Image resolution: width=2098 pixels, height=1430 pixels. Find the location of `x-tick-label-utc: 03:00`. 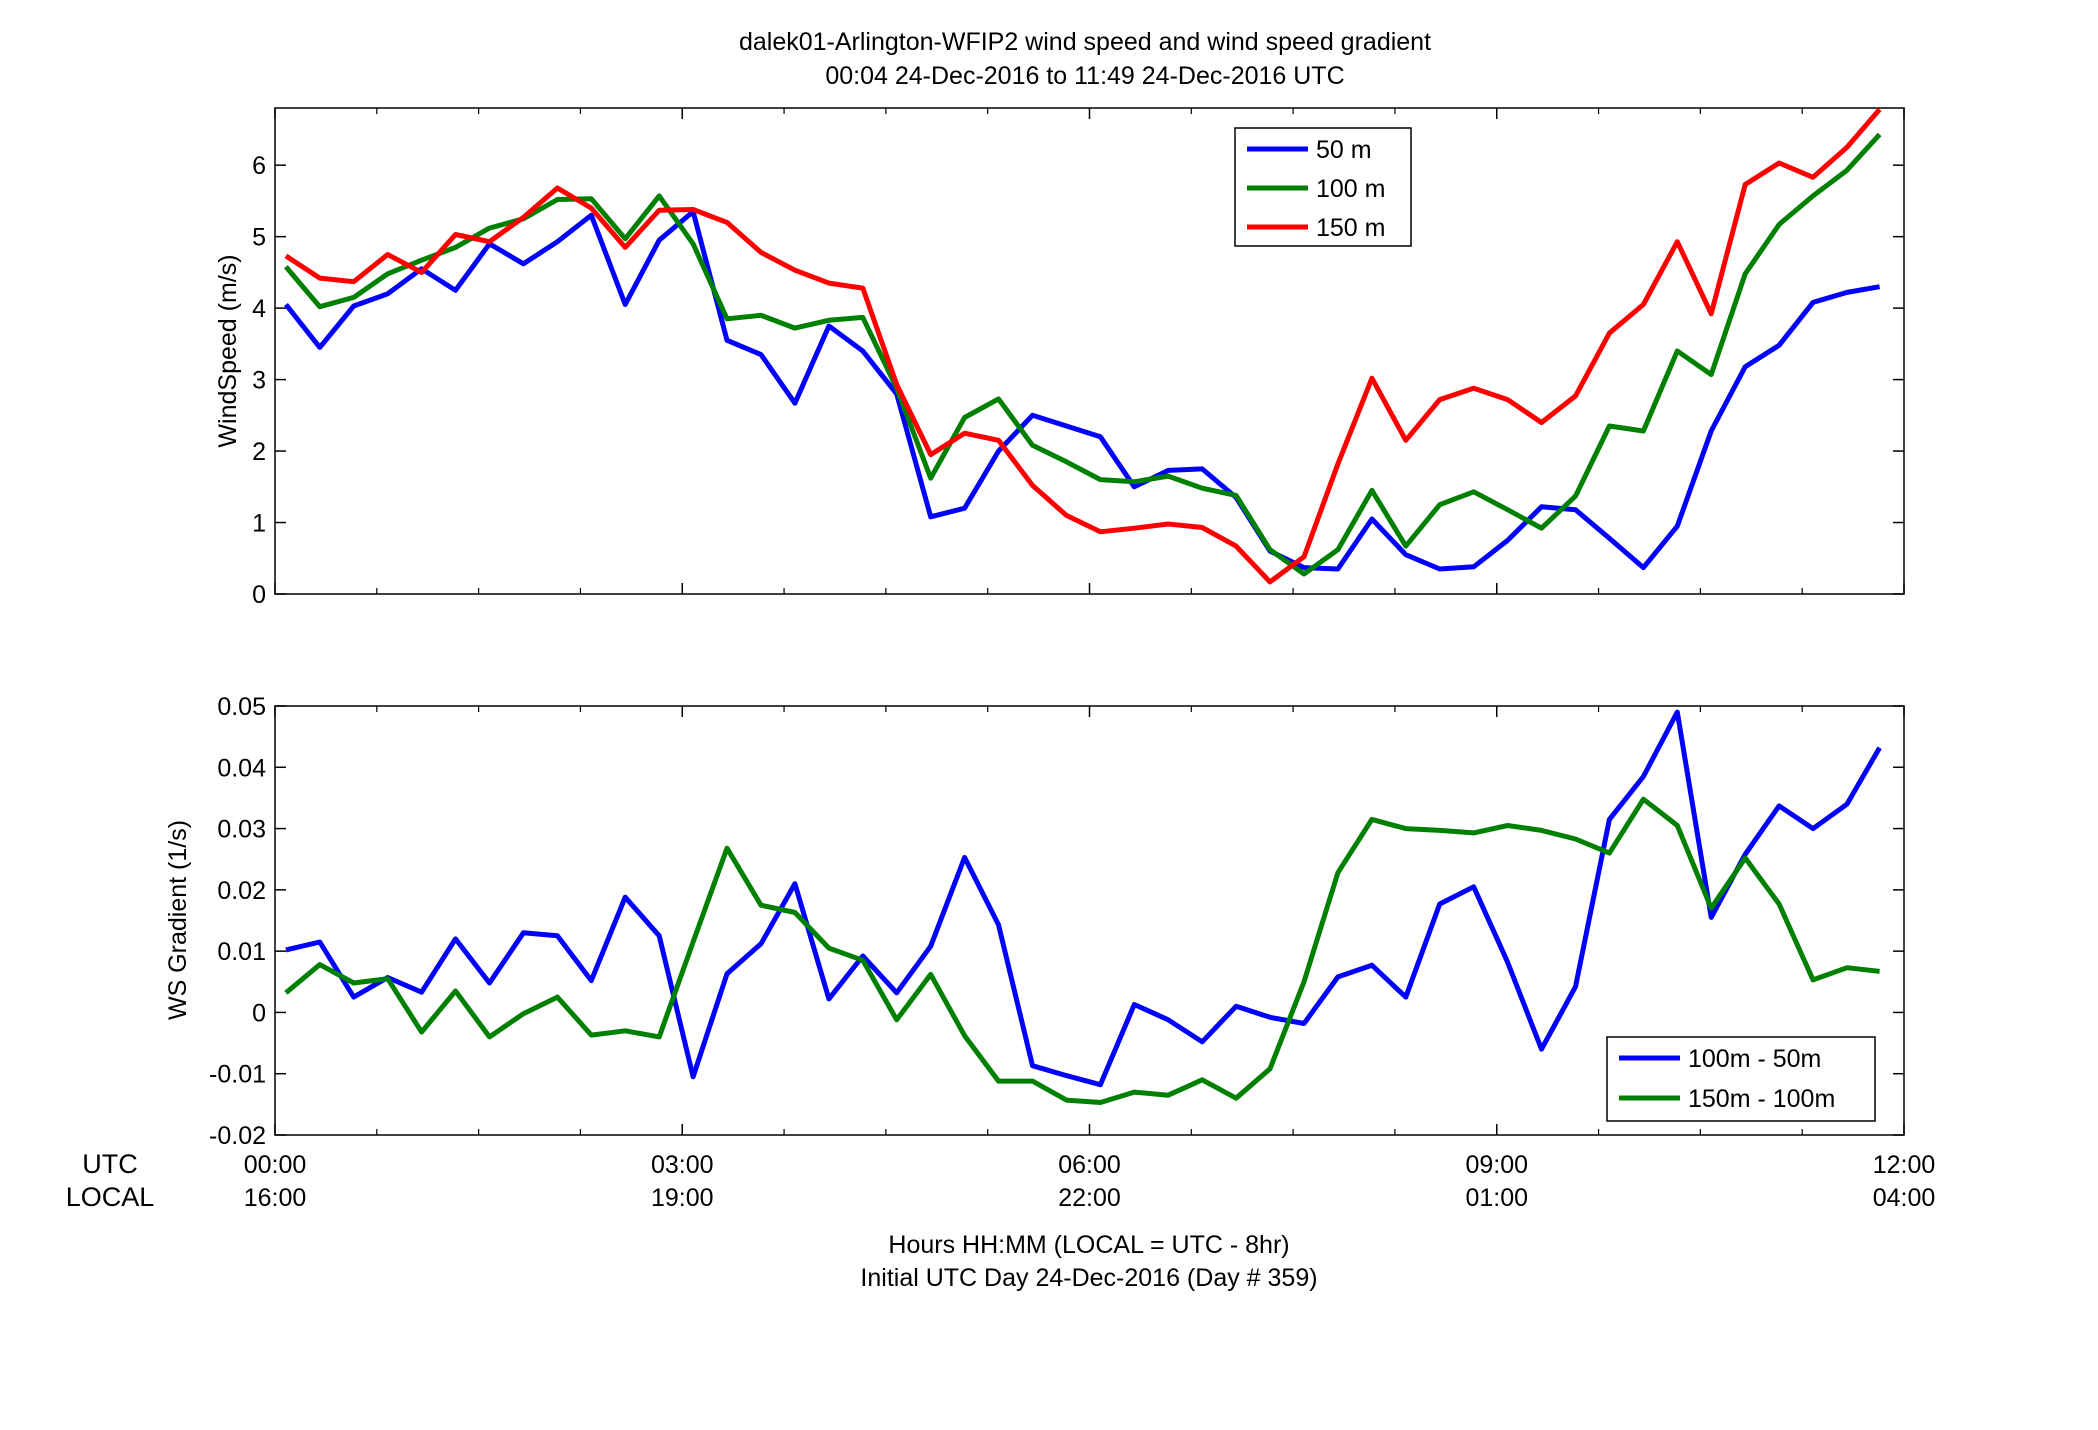

x-tick-label-utc: 03:00 is located at coordinates (682, 1165).